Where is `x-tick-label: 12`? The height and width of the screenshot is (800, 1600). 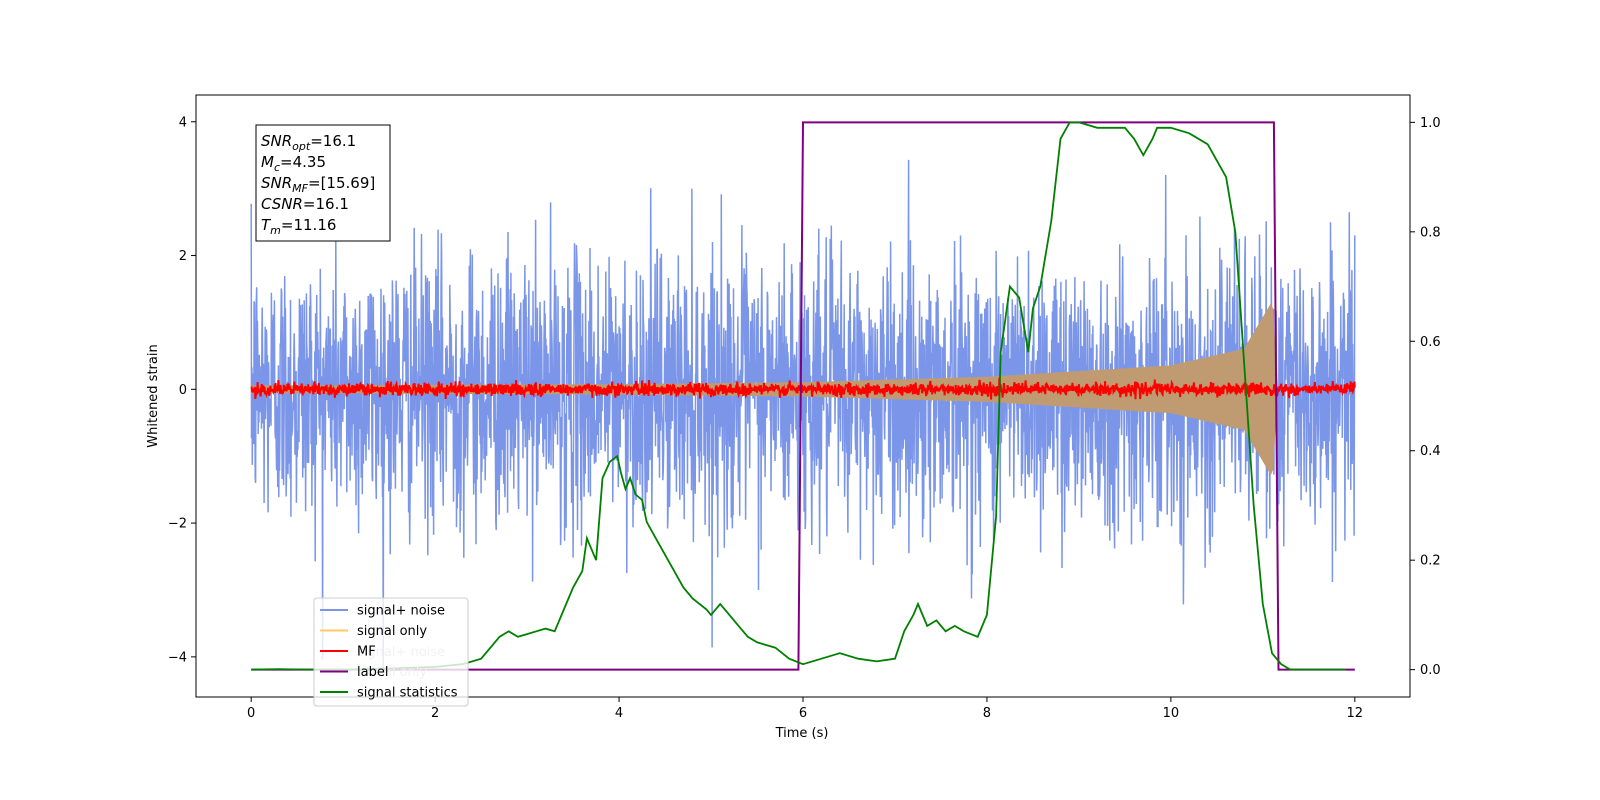 x-tick-label: 12 is located at coordinates (1355, 713).